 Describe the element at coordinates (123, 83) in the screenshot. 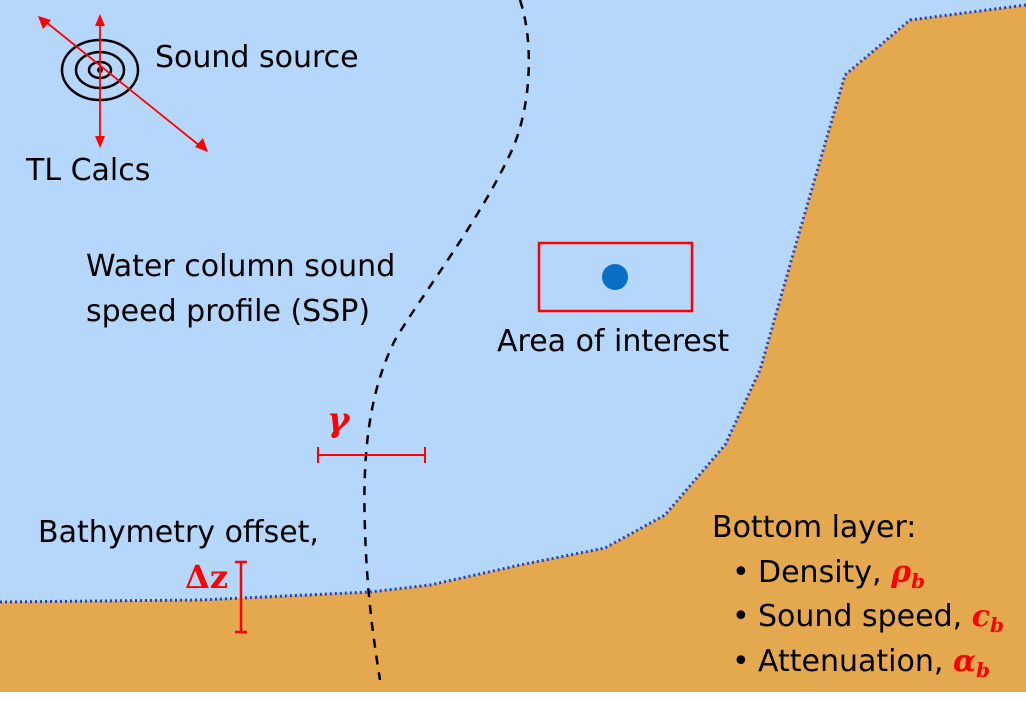

I see `tl-calc-arrows` at that location.